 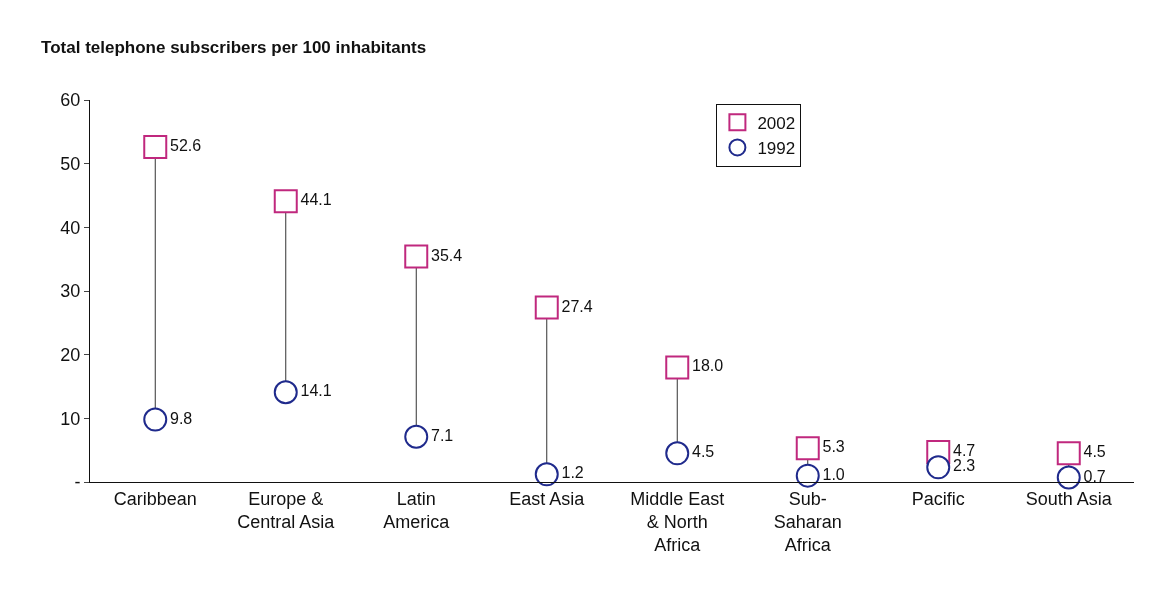 What do you see at coordinates (70, 227) in the screenshot?
I see `y-tick-label: 40` at bounding box center [70, 227].